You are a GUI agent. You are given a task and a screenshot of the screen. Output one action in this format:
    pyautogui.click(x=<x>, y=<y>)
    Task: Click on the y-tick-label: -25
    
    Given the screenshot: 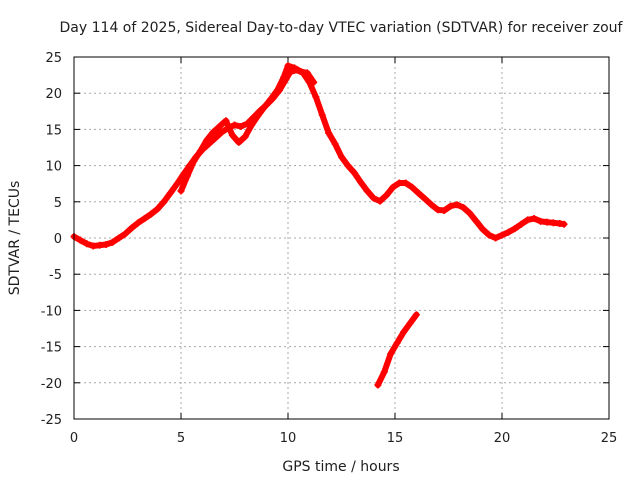 What is the action you would take?
    pyautogui.click(x=51, y=420)
    